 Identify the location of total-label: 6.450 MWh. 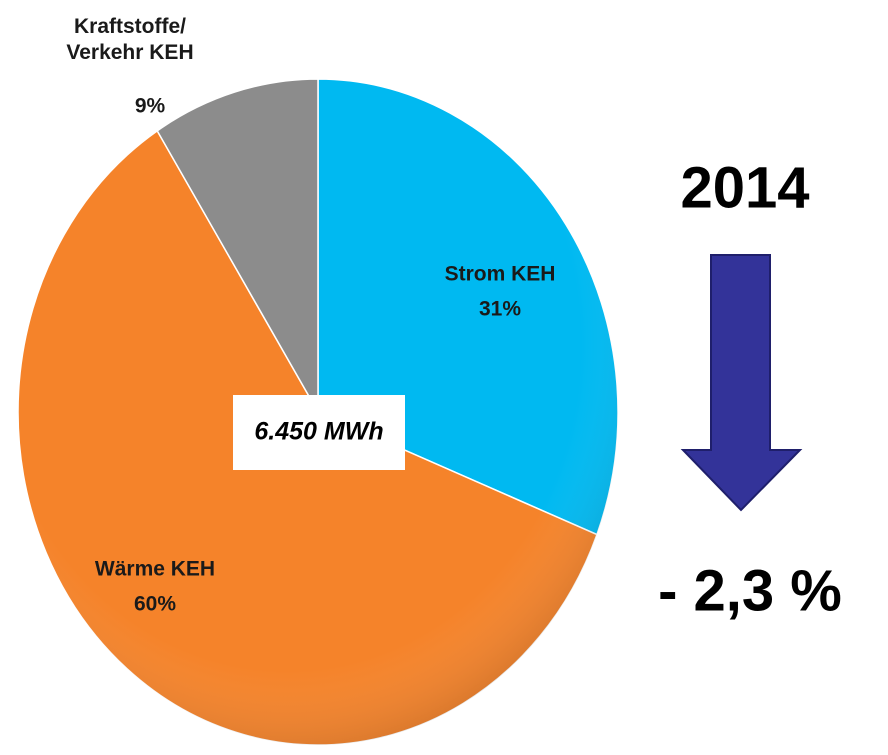
(318, 432).